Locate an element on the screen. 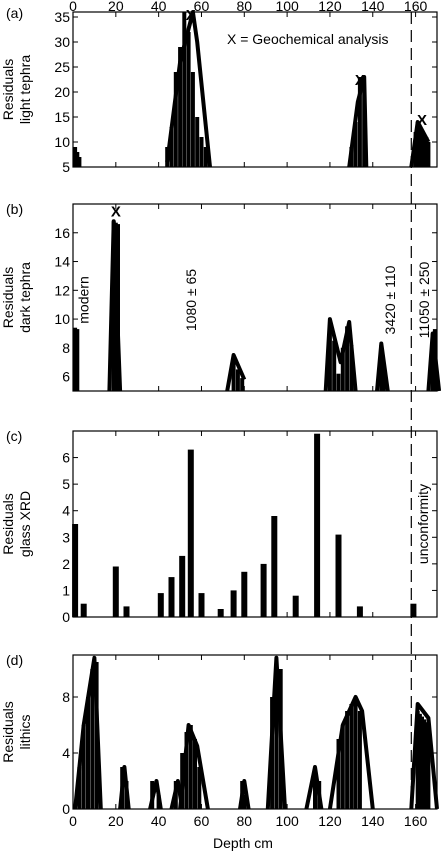  y-axis-label: lithics is located at coordinates (25, 731).